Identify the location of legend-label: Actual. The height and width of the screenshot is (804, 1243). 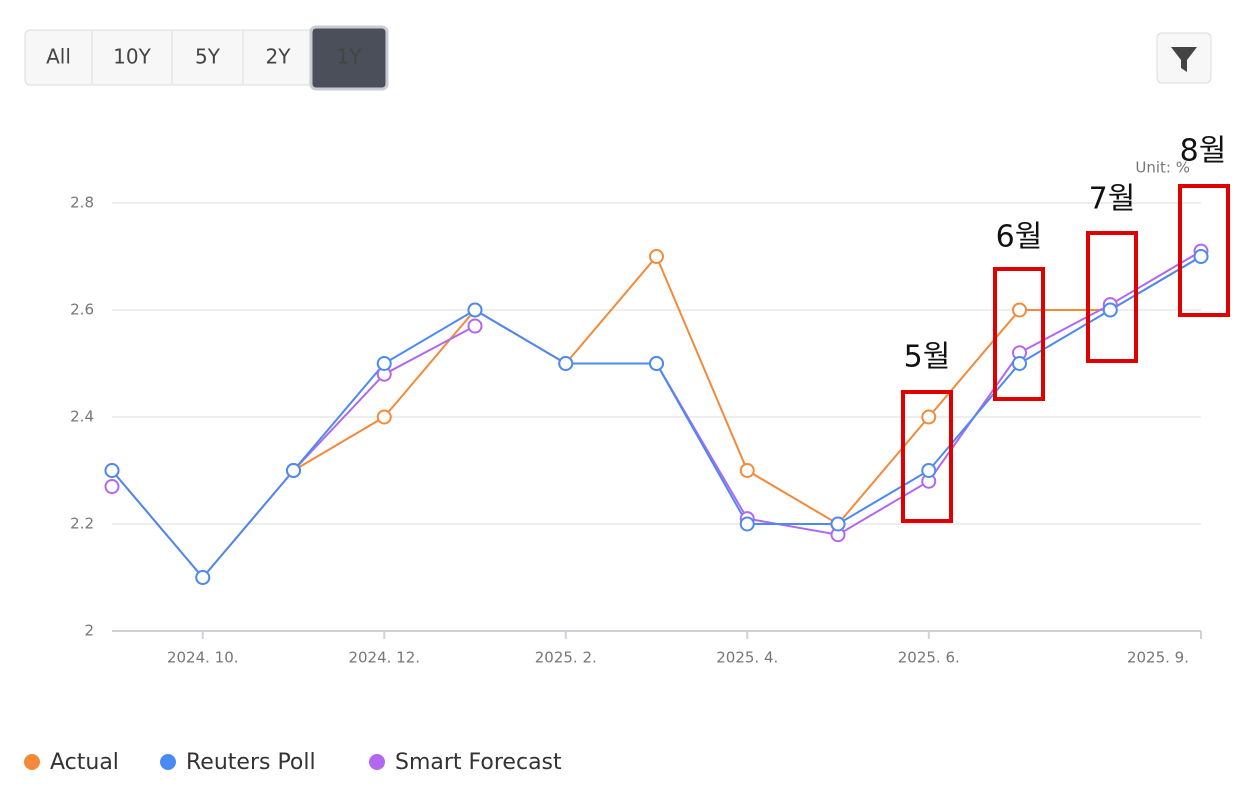
(84, 762).